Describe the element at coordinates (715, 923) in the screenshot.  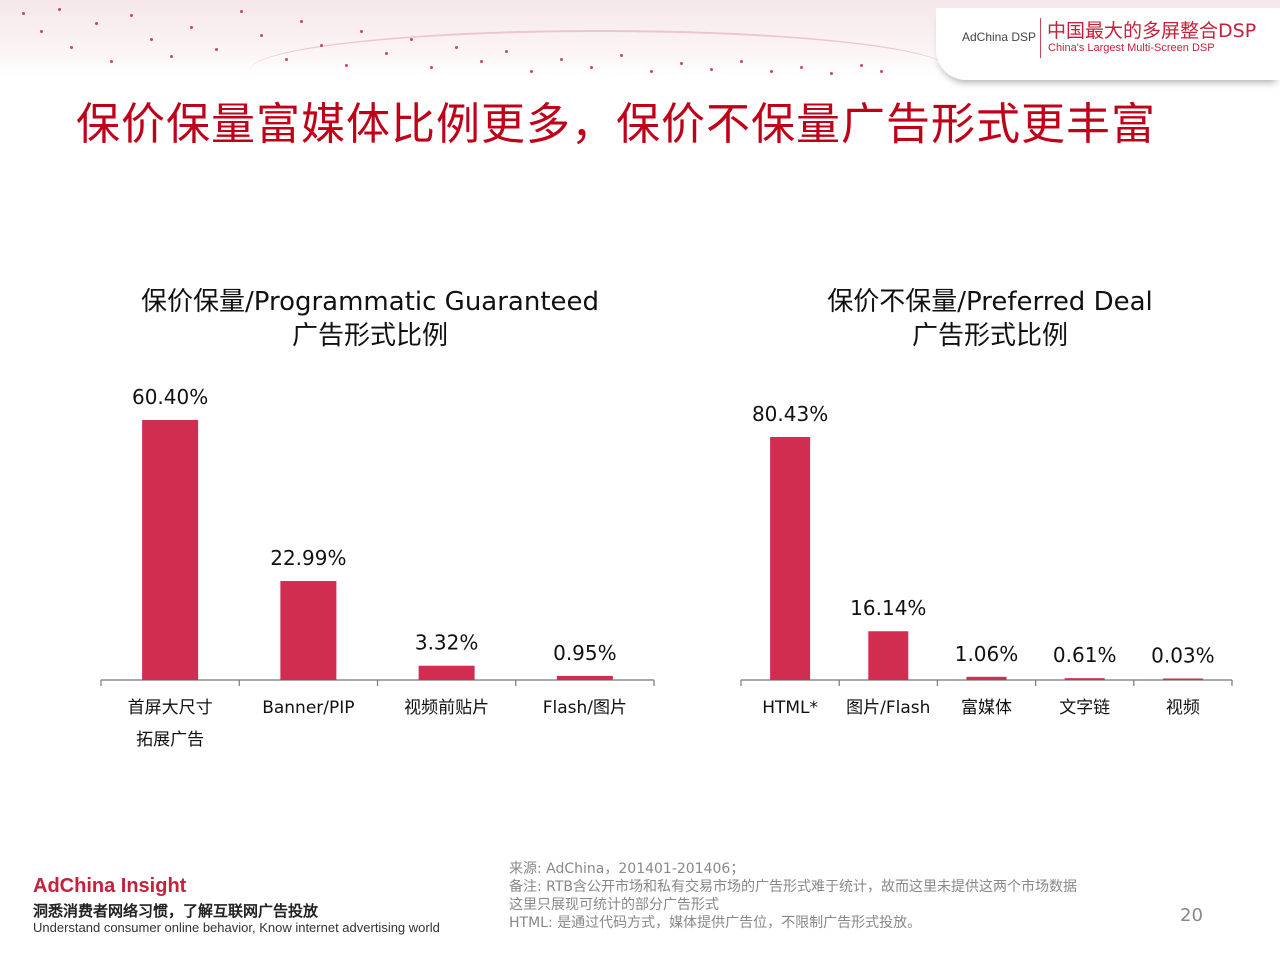
I see `note-line: HTML: 是通过代码方式，媒体提供广告位，不限制广告形式投放。` at that location.